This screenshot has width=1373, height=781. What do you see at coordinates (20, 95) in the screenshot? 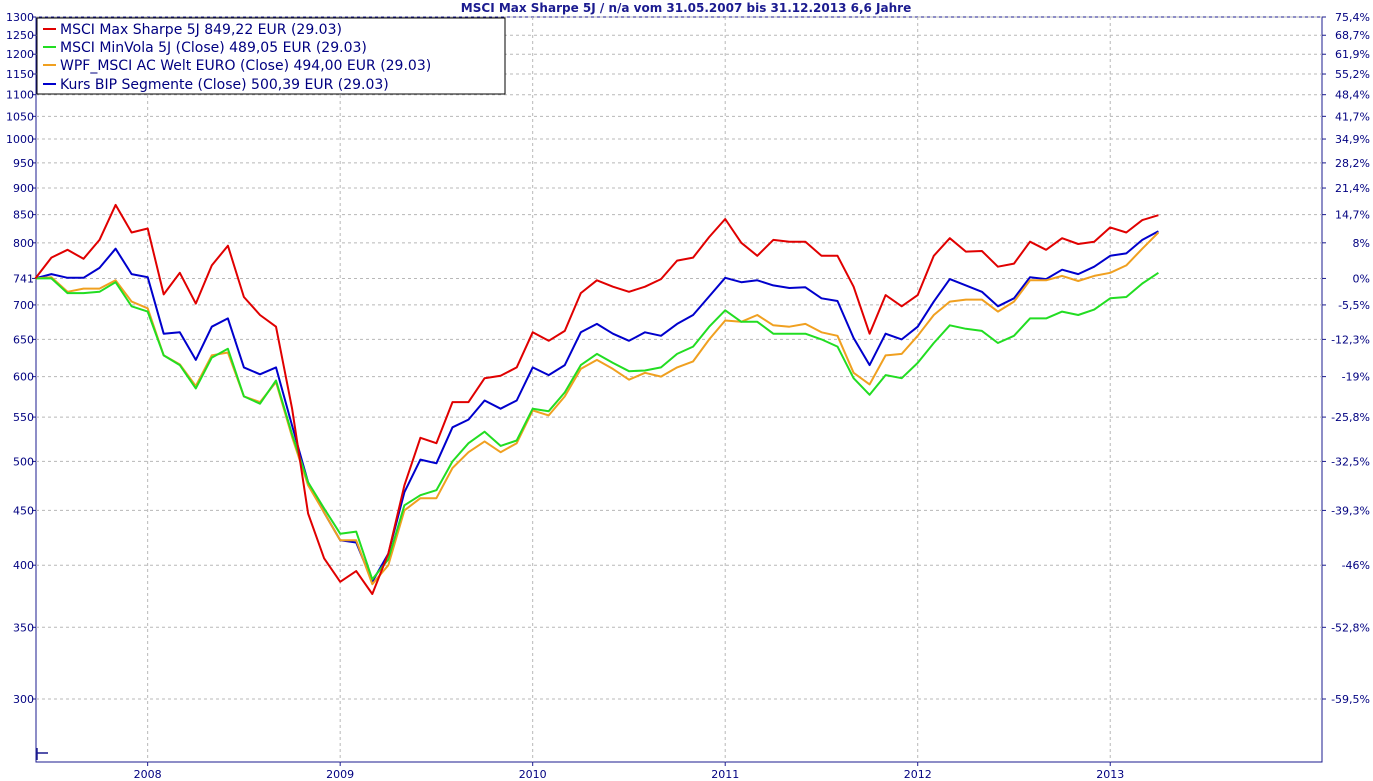
I see `y-tick-label: 1100` at bounding box center [20, 95].